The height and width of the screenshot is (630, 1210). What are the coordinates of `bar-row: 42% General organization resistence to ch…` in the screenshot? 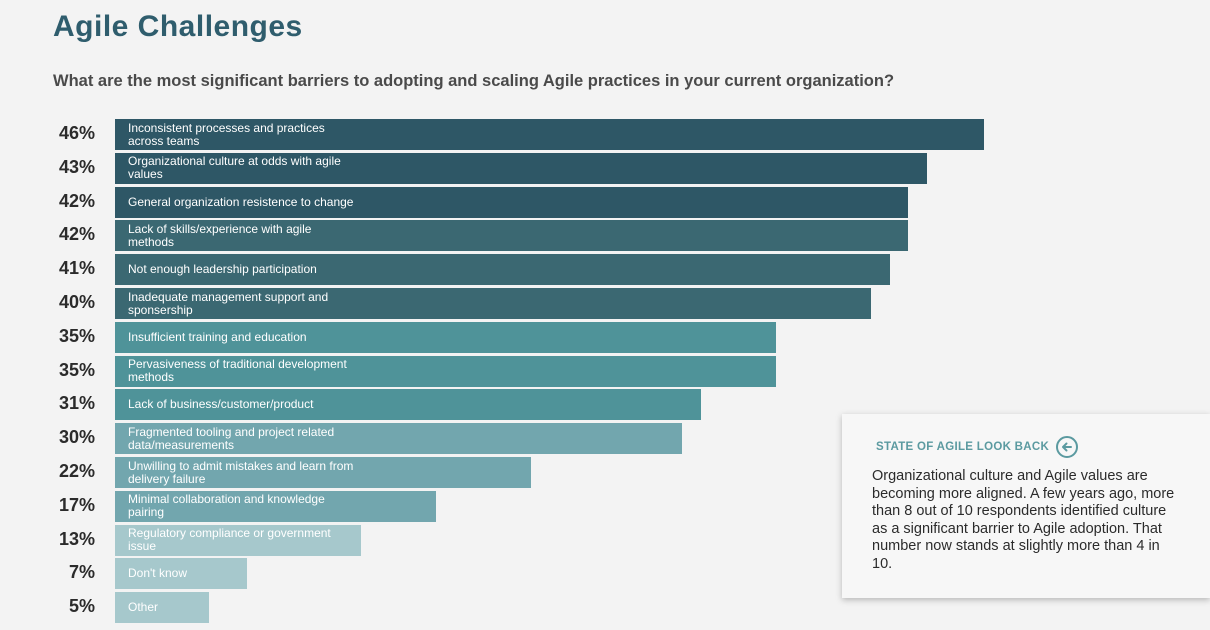 It's located at (500, 202).